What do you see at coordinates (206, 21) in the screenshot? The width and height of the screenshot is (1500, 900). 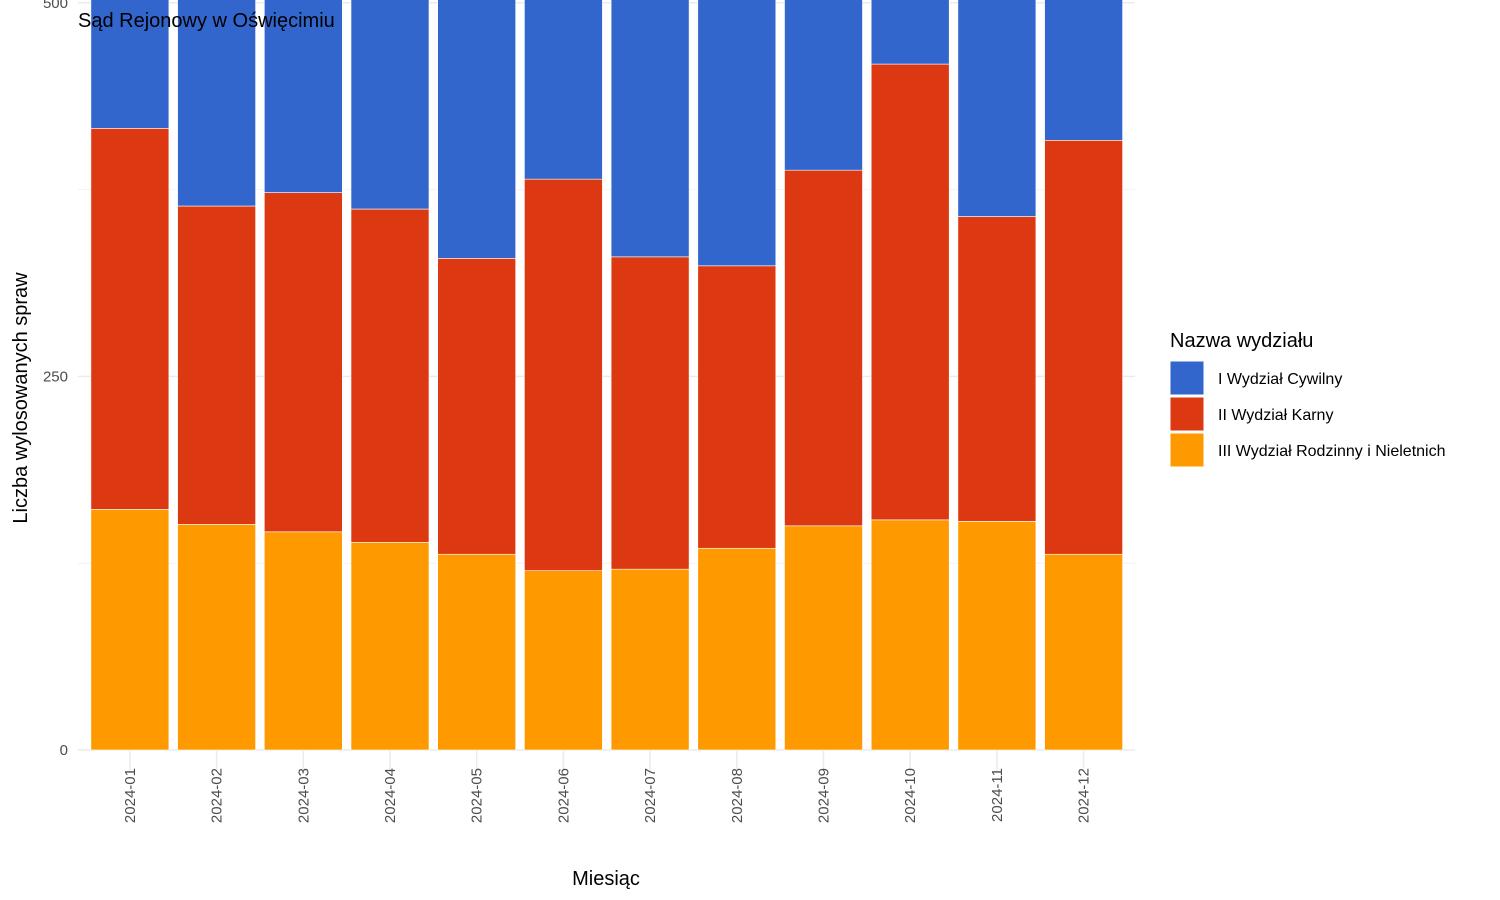 I see `chart-title: Sąd Rejonowy w Oświęcimiu` at bounding box center [206, 21].